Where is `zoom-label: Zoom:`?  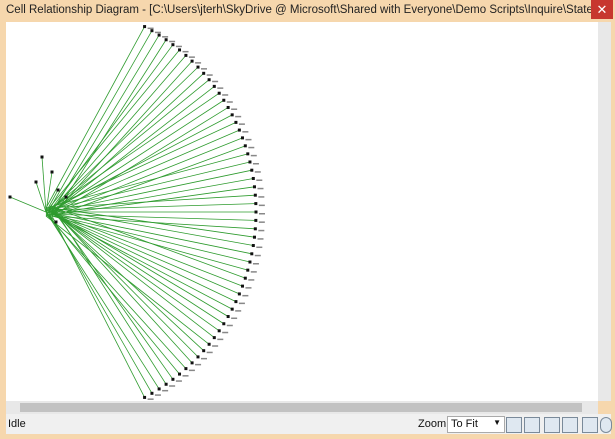 zoom-label: Zoom: is located at coordinates (434, 424).